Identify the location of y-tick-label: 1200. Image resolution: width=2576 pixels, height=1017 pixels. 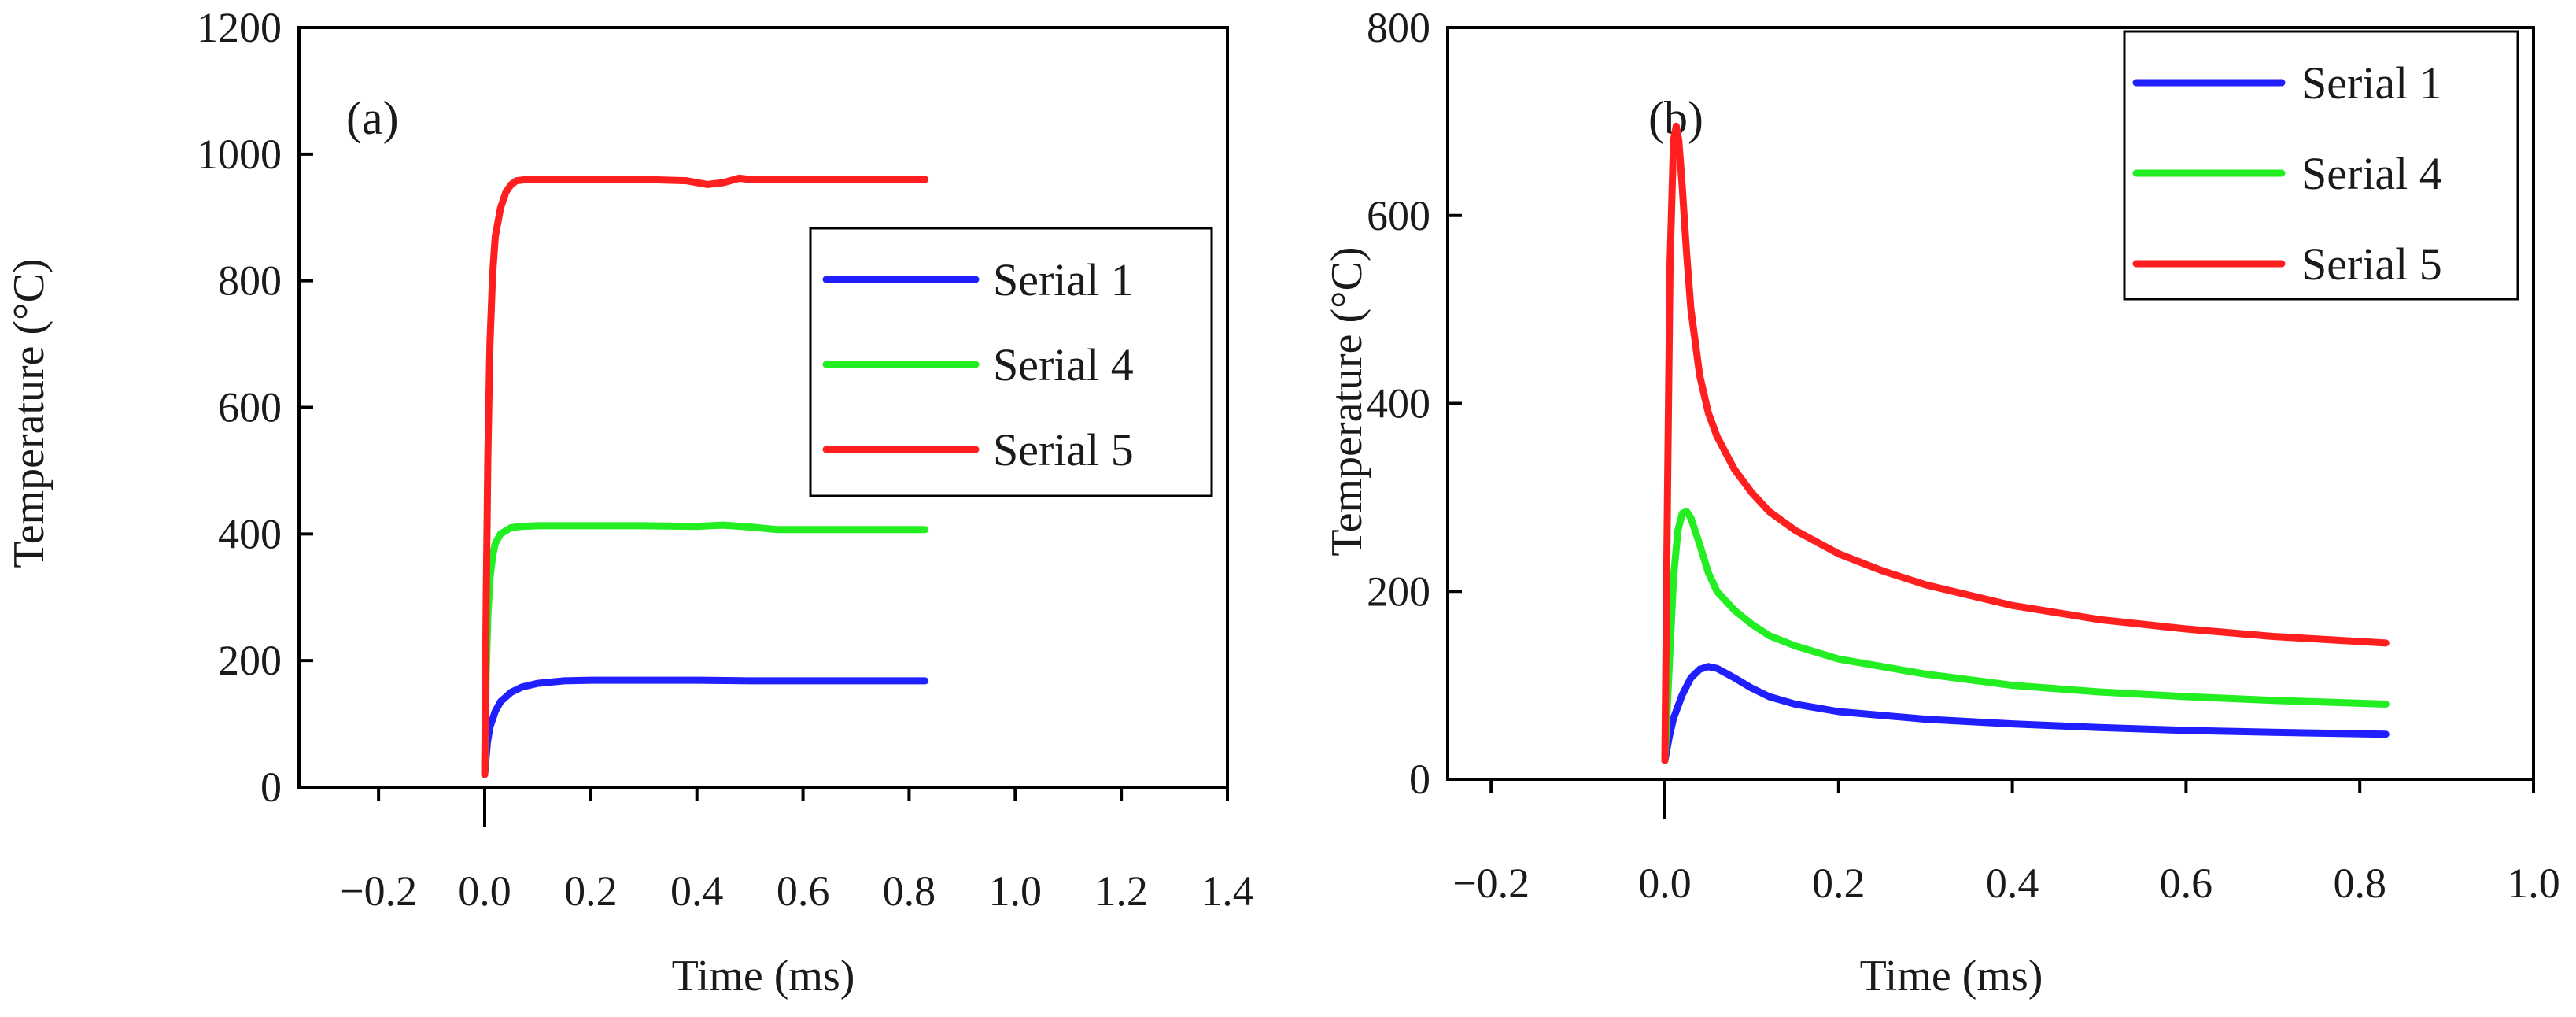
(240, 27).